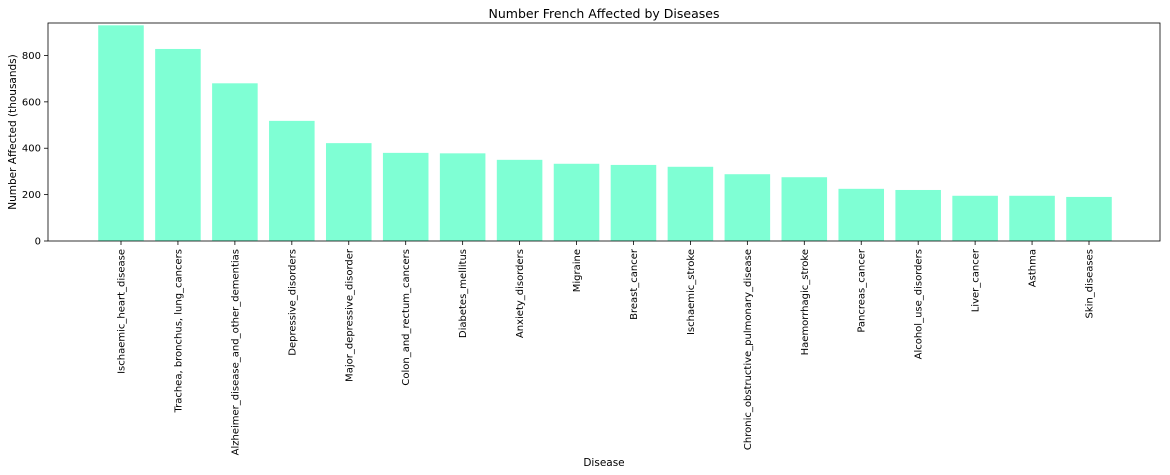 This screenshot has height=475, width=1170. I want to click on x-tick-label-12: Haemorrhagic_stroke, so click(805, 302).